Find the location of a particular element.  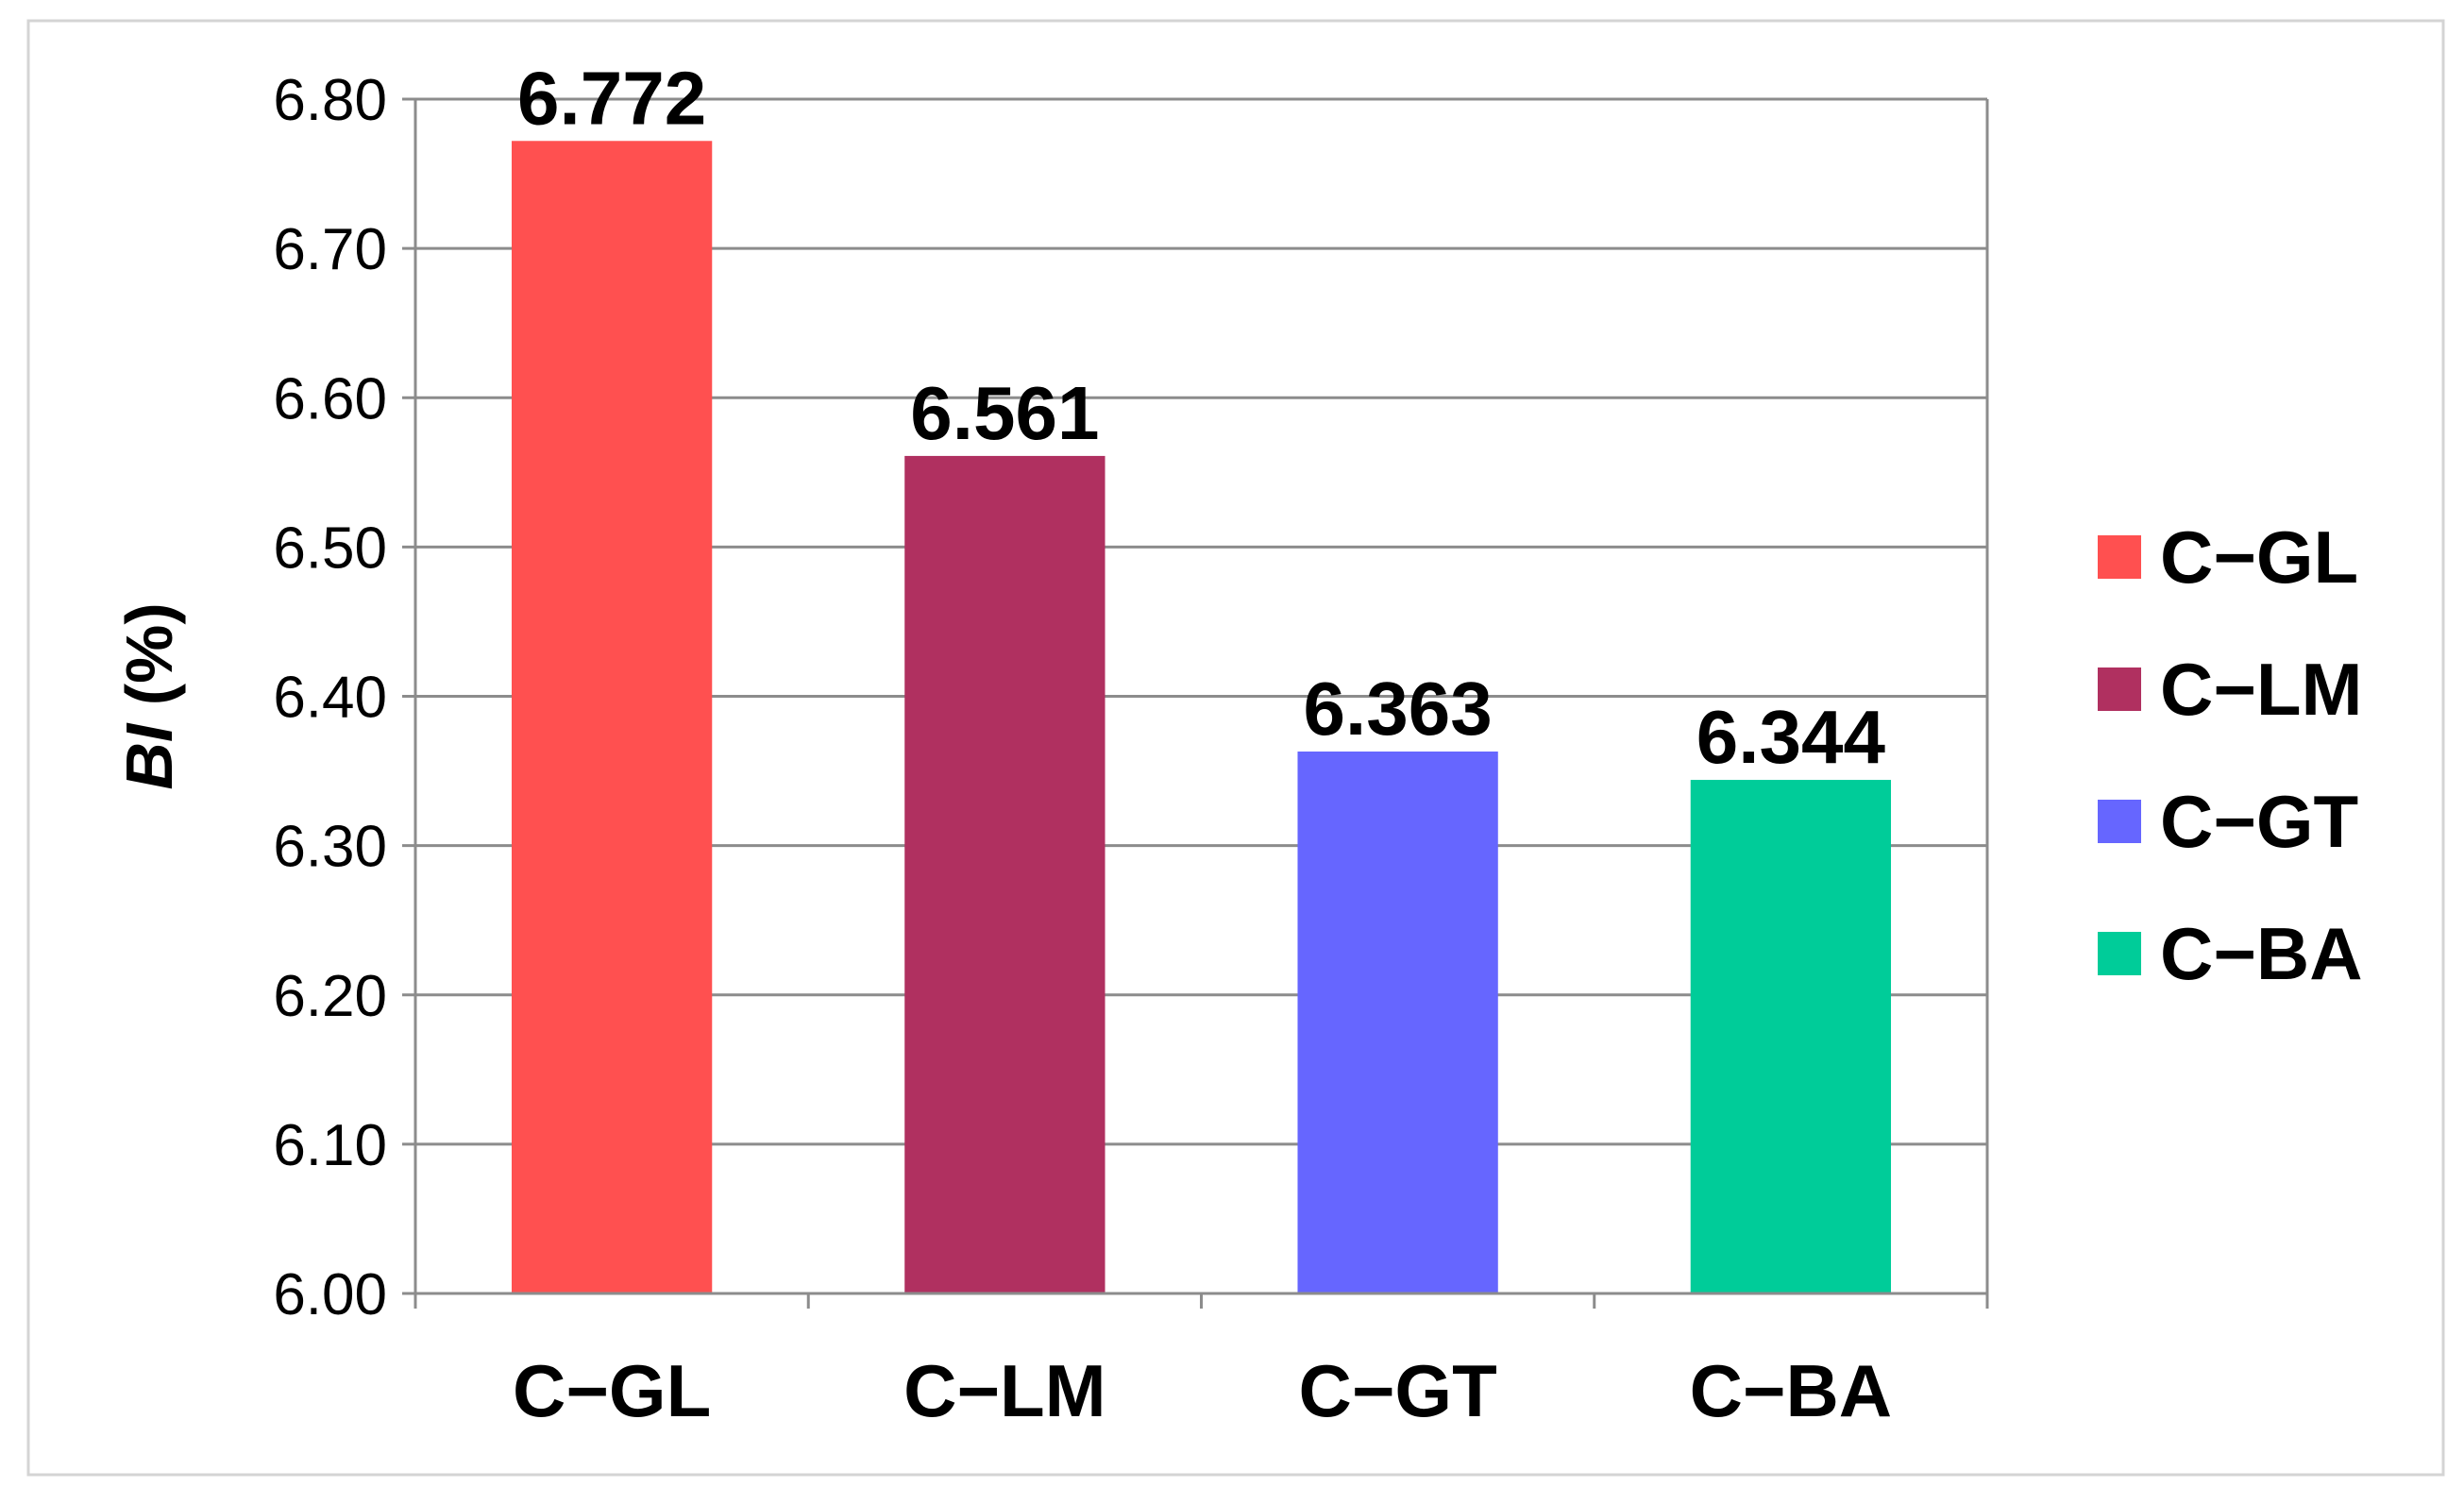

y-axis-title-unit: (%) is located at coordinates (149, 662).